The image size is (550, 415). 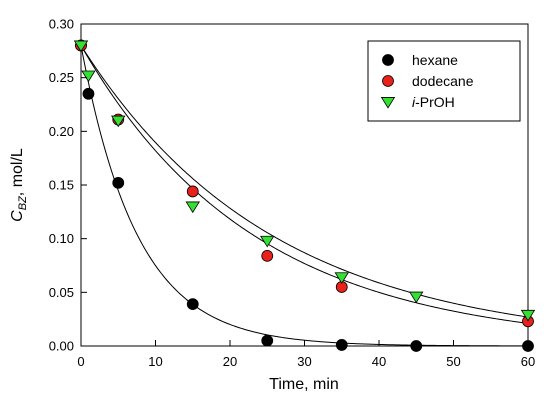 What do you see at coordinates (61, 24) in the screenshot?
I see `y-tick-label: 0.30` at bounding box center [61, 24].